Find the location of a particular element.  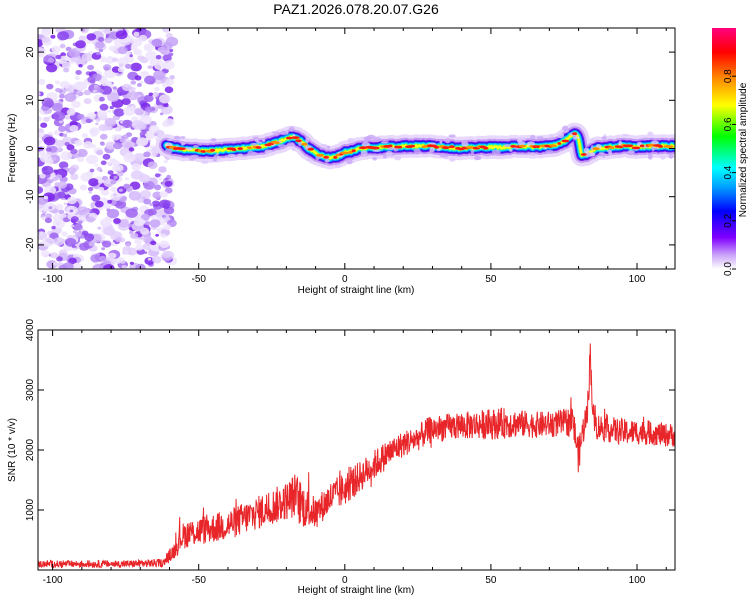

x-tick-label: 0 is located at coordinates (345, 279).